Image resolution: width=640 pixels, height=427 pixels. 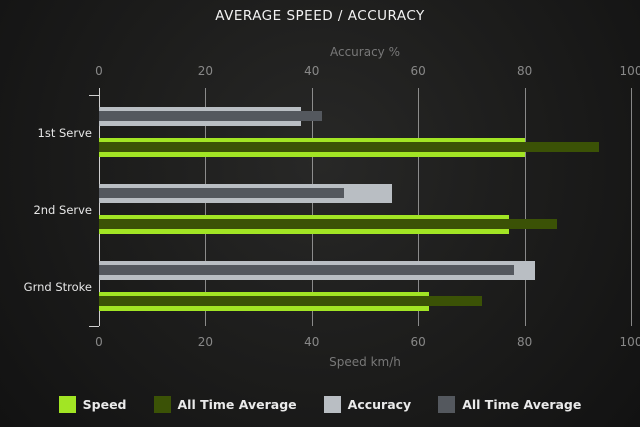 What do you see at coordinates (62, 210) in the screenshot?
I see `category-label: 2nd Serve` at bounding box center [62, 210].